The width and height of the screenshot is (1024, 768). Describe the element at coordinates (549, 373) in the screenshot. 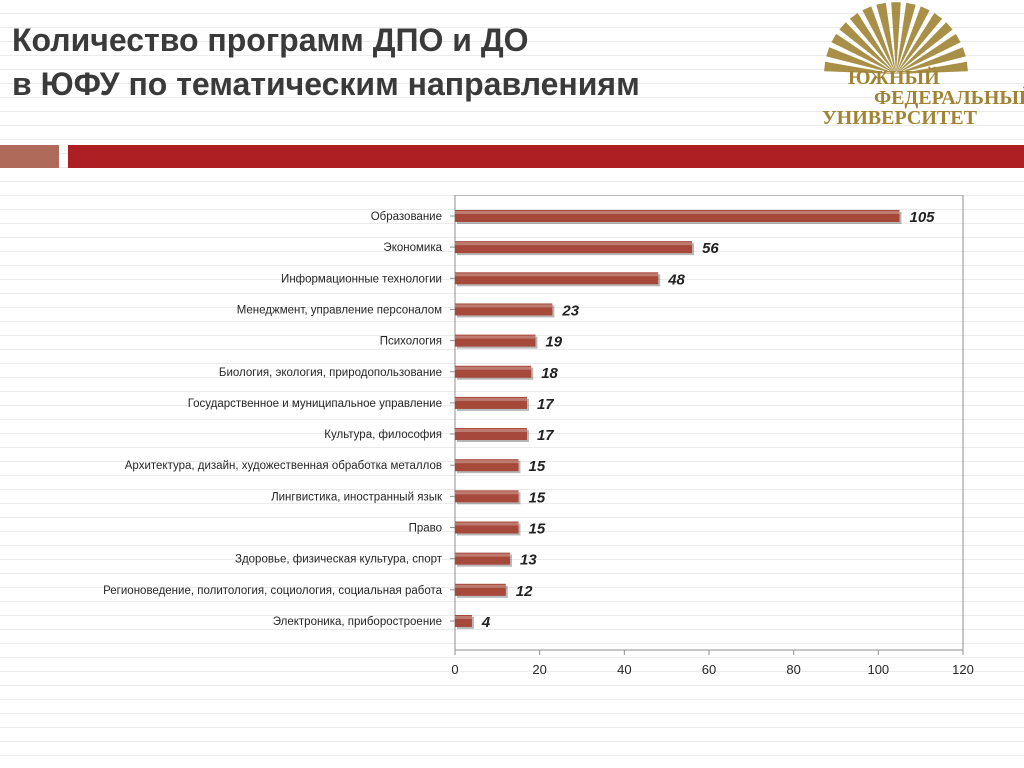

I see `data-label: 18` at that location.